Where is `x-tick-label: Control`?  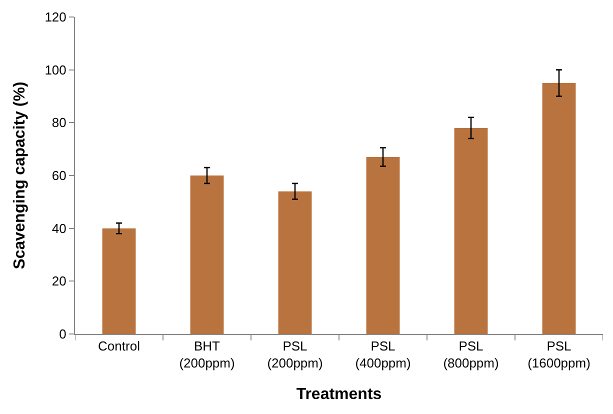
x-tick-label: Control is located at coordinates (119, 346).